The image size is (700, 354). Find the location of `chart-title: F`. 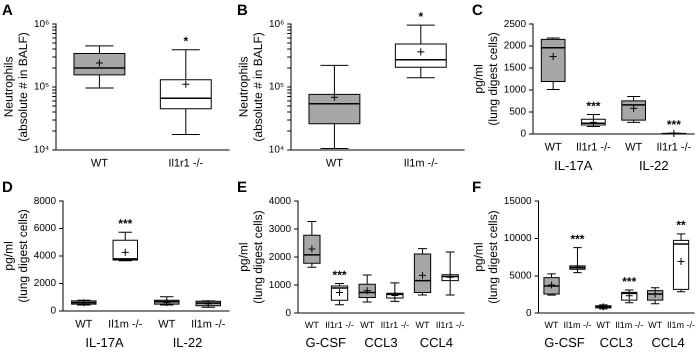

chart-title: F is located at coordinates (477, 187).